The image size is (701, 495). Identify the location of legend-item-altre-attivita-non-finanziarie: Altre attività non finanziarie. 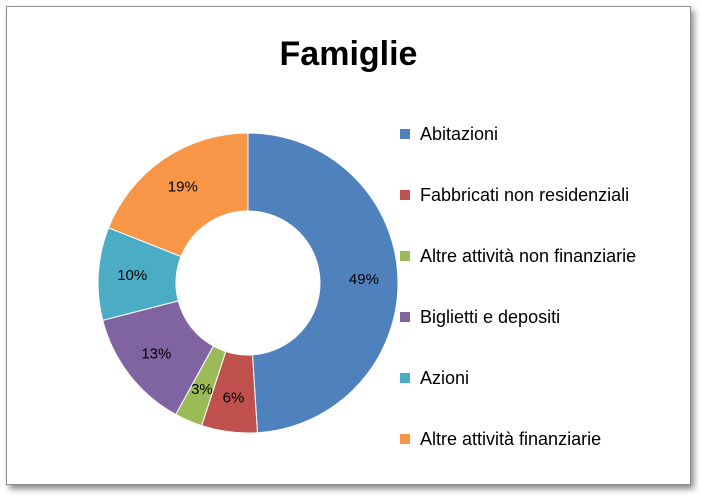
(518, 256).